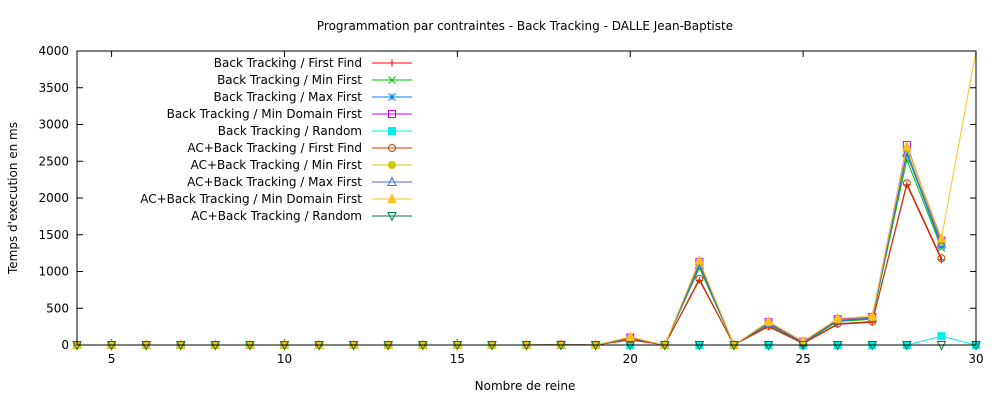 Image resolution: width=1000 pixels, height=400 pixels. What do you see at coordinates (975, 359) in the screenshot?
I see `x-tick-label: 30` at bounding box center [975, 359].